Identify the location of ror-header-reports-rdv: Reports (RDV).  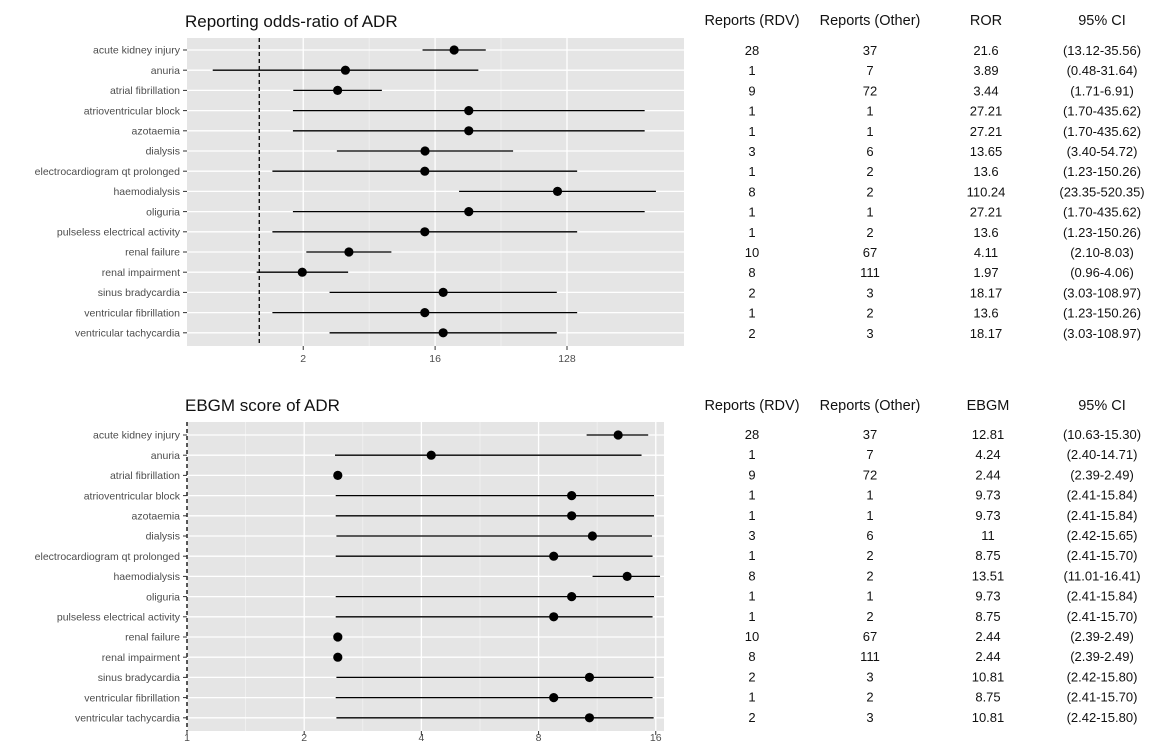
(751, 21).